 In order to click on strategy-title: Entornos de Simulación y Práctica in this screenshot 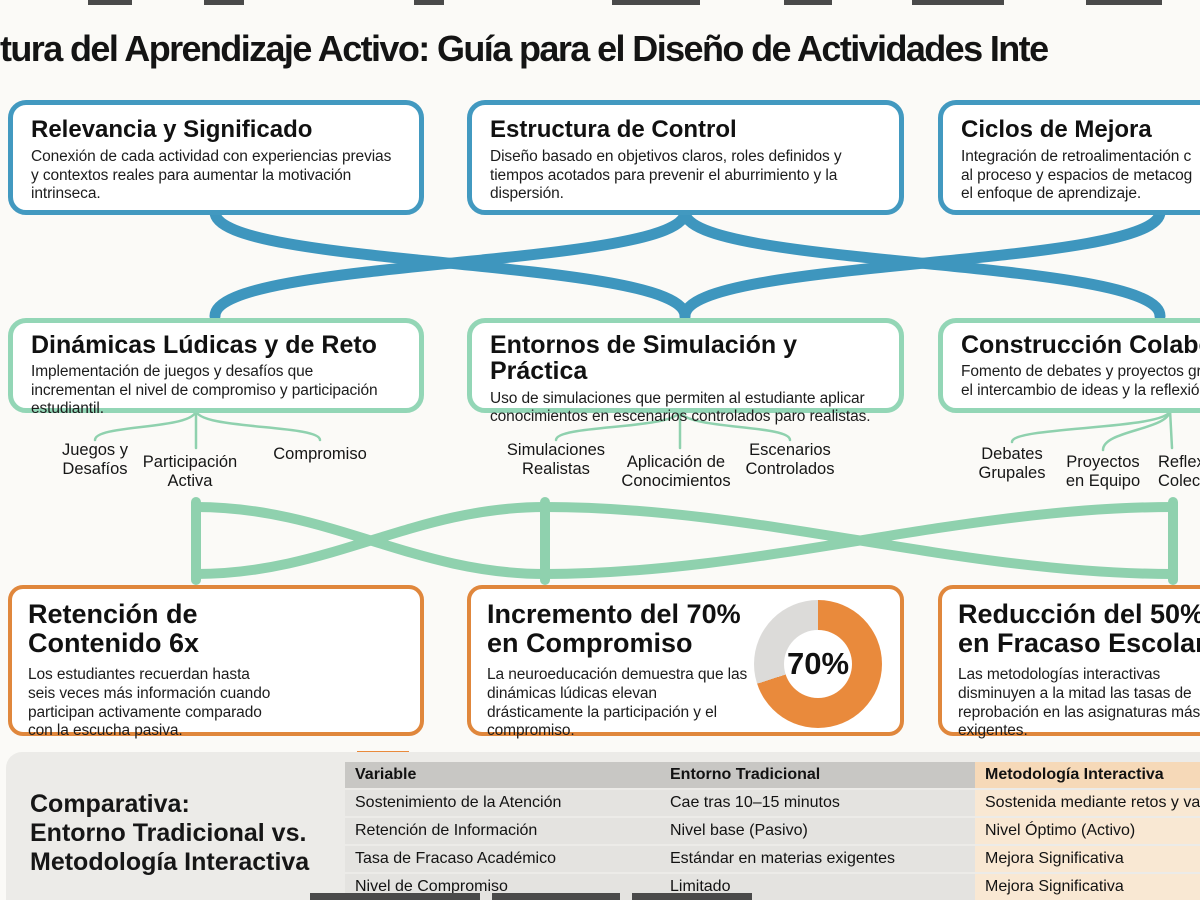, I will do `click(643, 358)`.